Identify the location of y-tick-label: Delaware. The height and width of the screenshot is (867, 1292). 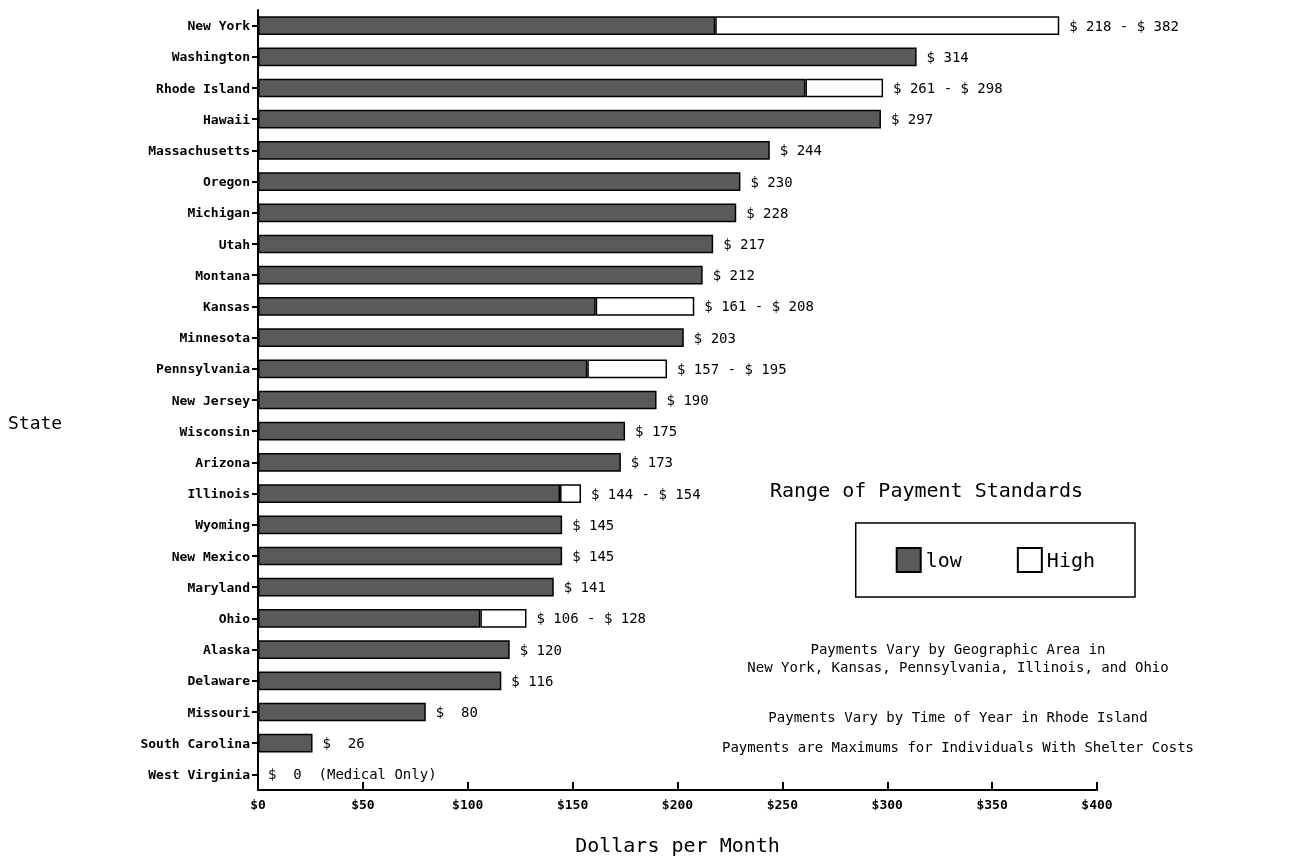
(219, 681).